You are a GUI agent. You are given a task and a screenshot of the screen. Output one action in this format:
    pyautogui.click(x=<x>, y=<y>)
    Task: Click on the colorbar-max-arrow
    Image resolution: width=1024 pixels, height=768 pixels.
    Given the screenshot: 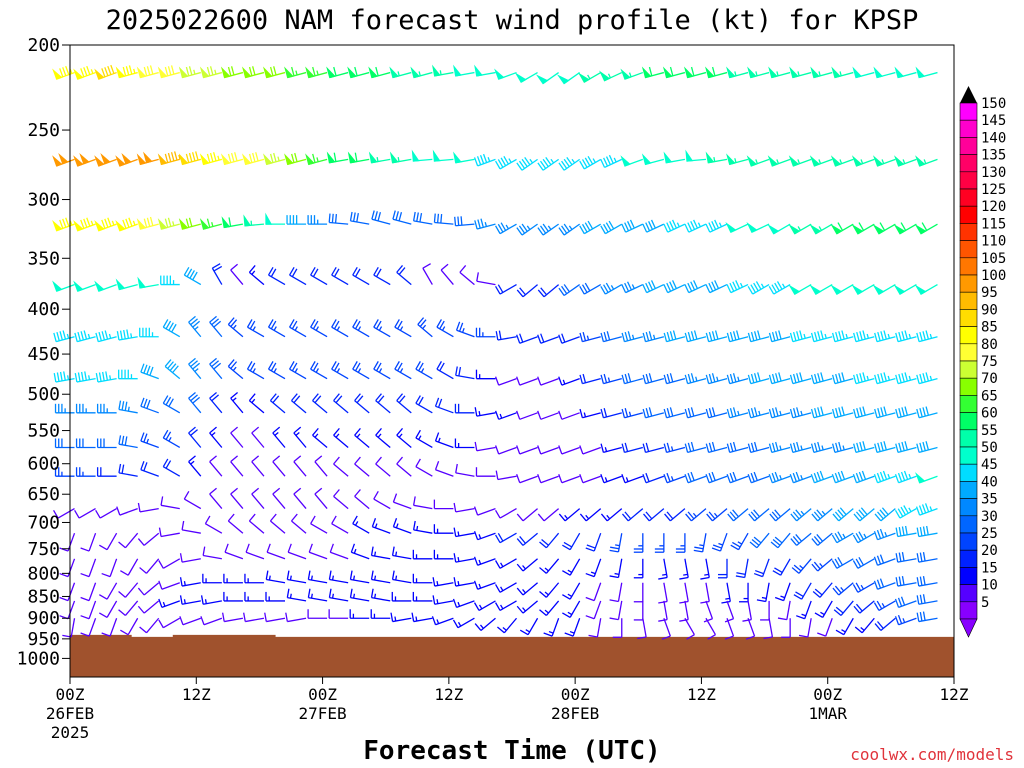 What is the action you would take?
    pyautogui.click(x=968, y=94)
    